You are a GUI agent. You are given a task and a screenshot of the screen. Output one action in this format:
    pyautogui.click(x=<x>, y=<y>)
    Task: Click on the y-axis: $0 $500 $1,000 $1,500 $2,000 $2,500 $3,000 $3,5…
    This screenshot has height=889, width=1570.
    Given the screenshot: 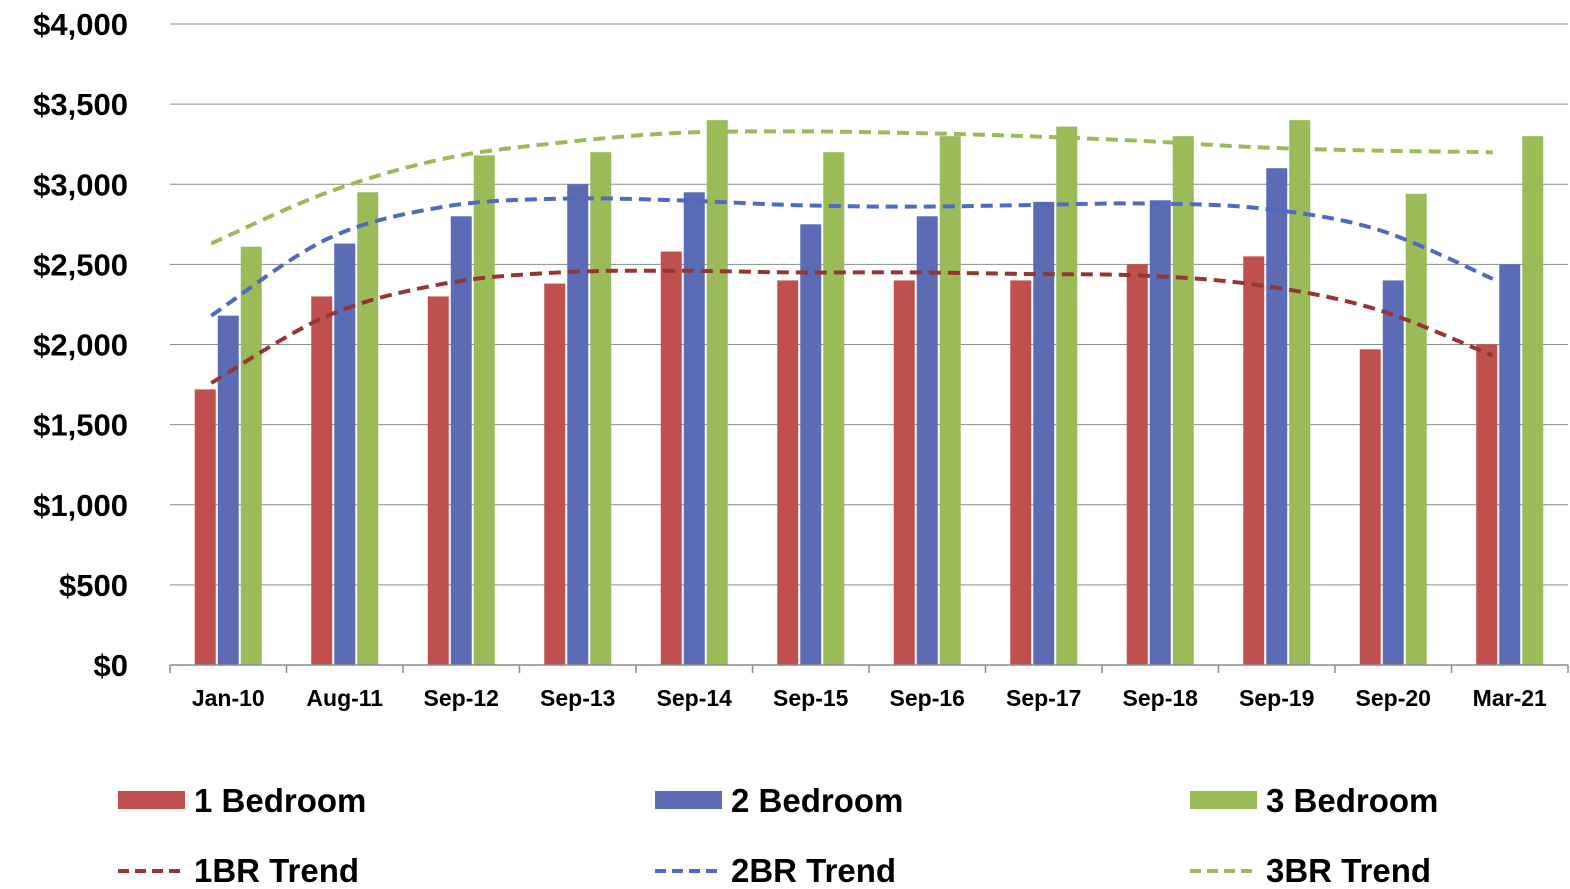 What is the action you would take?
    pyautogui.click(x=80, y=345)
    